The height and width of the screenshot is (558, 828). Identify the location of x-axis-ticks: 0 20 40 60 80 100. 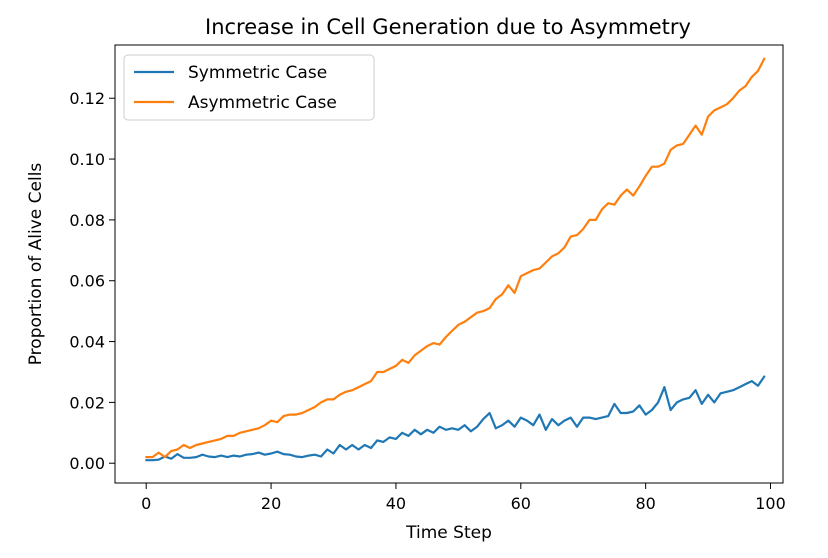
(463, 498).